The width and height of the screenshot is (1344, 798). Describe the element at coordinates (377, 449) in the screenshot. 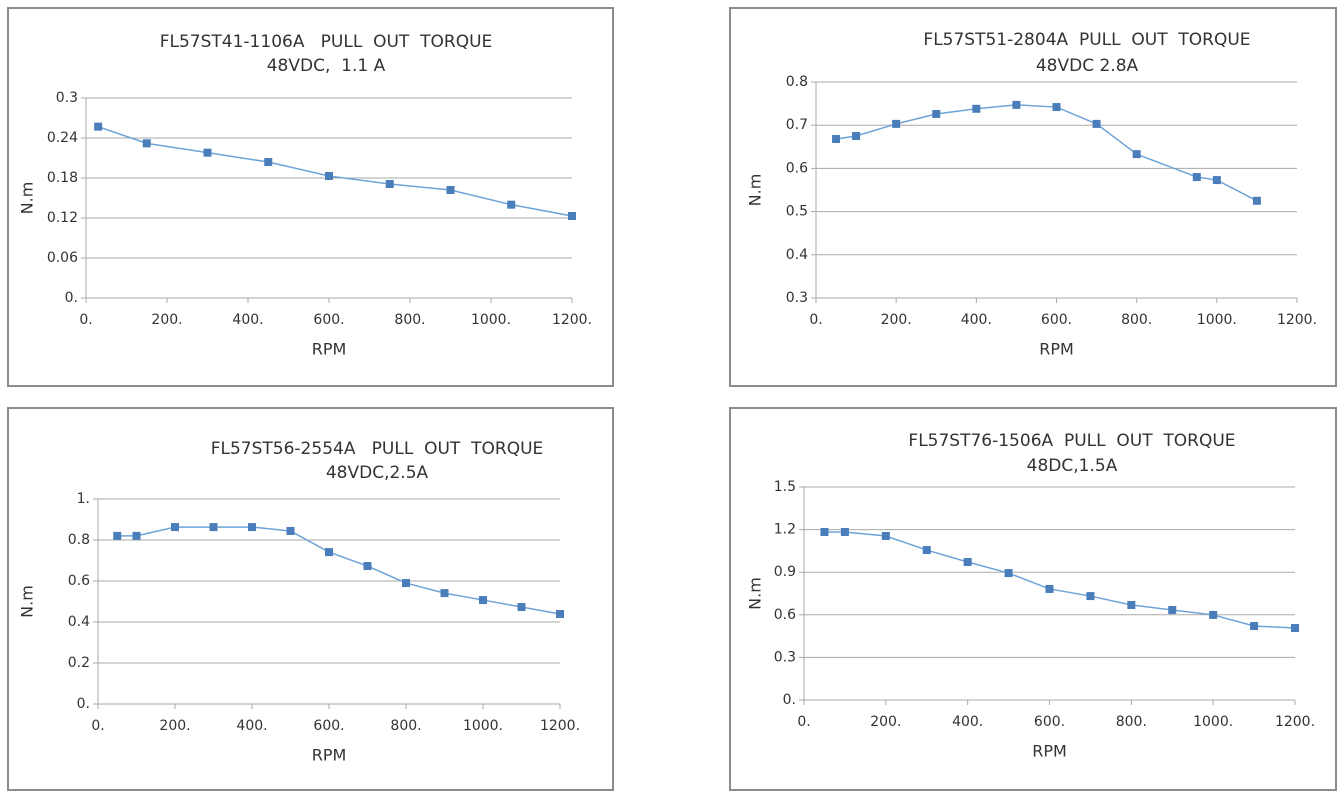

I see `chart-title: FL57ST56-2554A PULL OUT TORQUE` at that location.